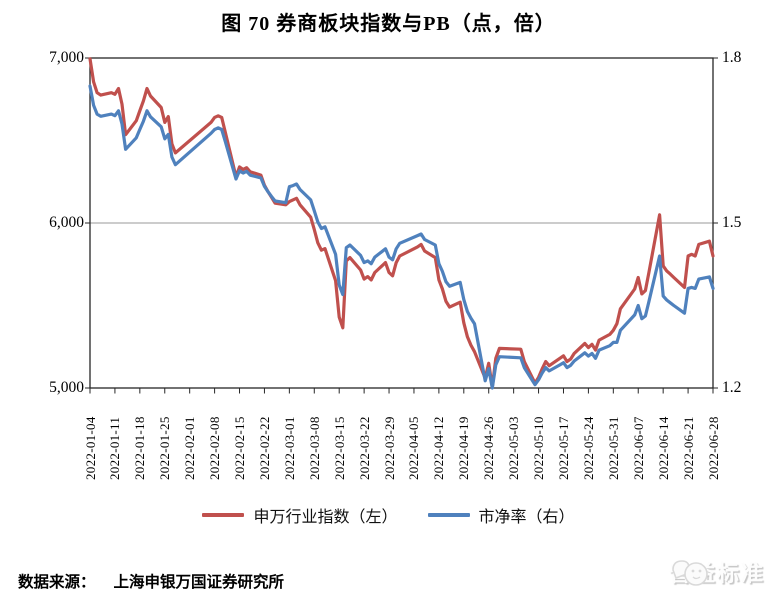  I want to click on x-axis-label: 2022-05-10, so click(539, 448).